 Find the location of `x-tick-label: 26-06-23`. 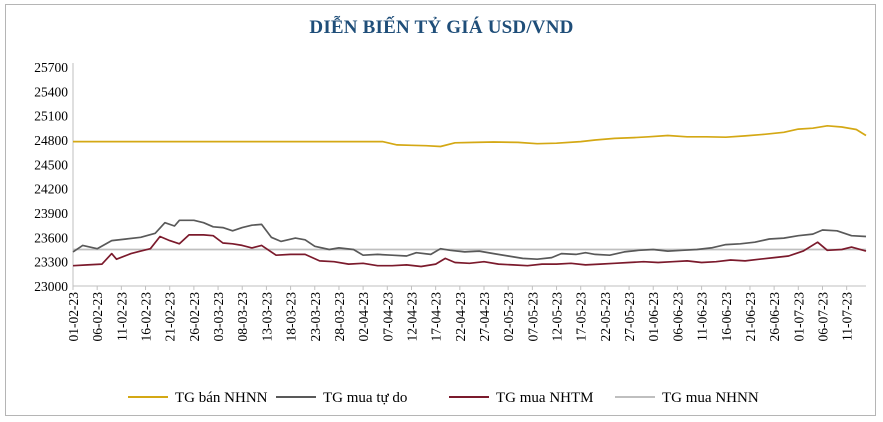

x-tick-label: 26-06-23 is located at coordinates (774, 317).